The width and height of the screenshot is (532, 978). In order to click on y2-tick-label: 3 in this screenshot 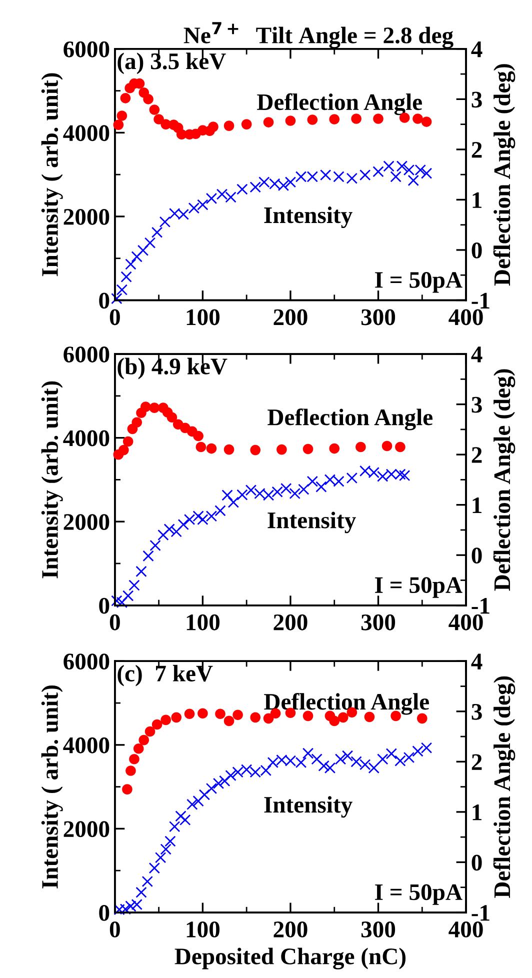, I will do `click(477, 100)`.